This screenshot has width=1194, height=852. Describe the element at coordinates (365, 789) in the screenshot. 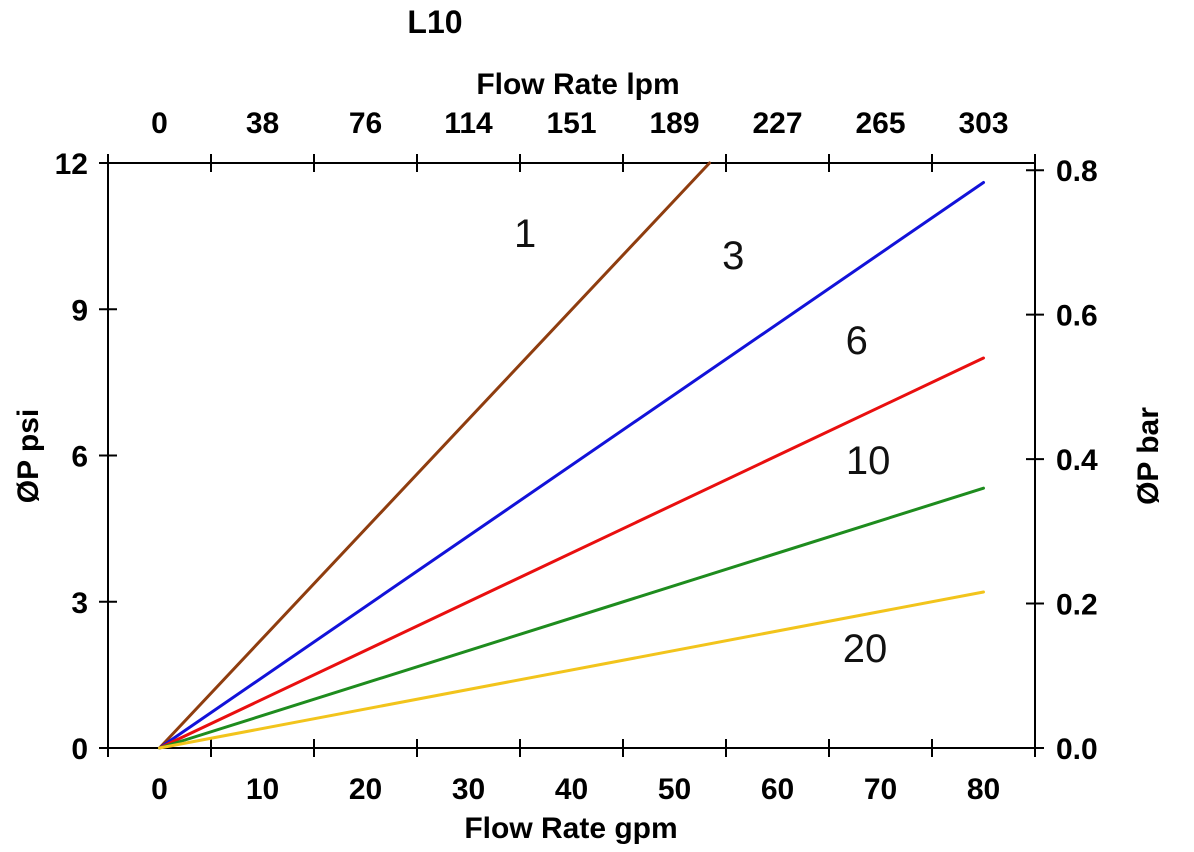

I see `bottom-x-tick-label: 20` at that location.